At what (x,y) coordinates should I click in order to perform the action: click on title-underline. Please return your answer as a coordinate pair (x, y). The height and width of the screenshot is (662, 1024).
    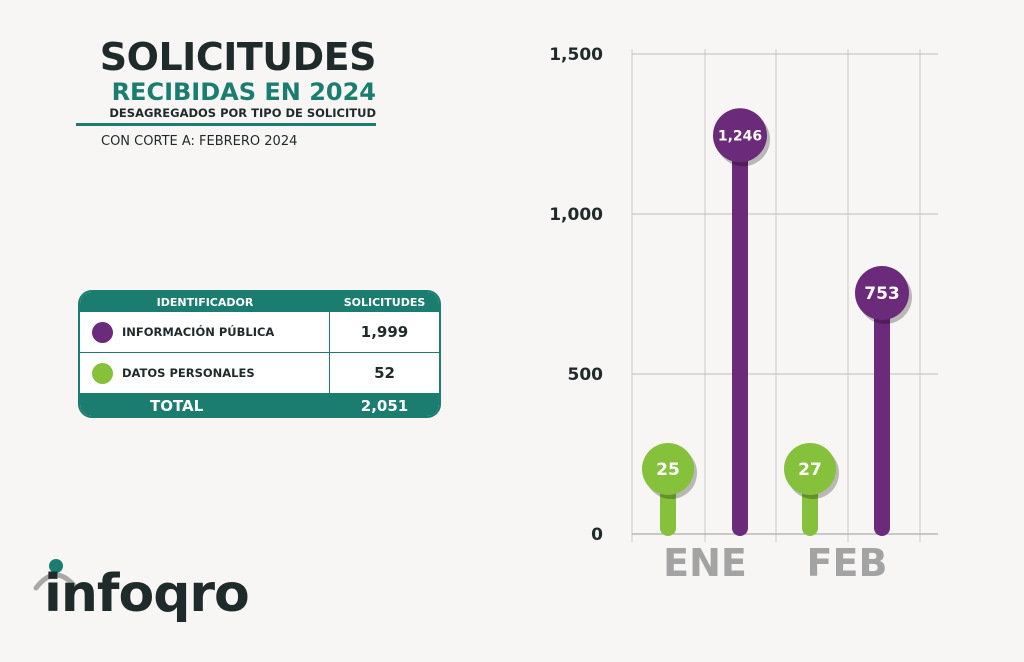
    Looking at the image, I should click on (226, 124).